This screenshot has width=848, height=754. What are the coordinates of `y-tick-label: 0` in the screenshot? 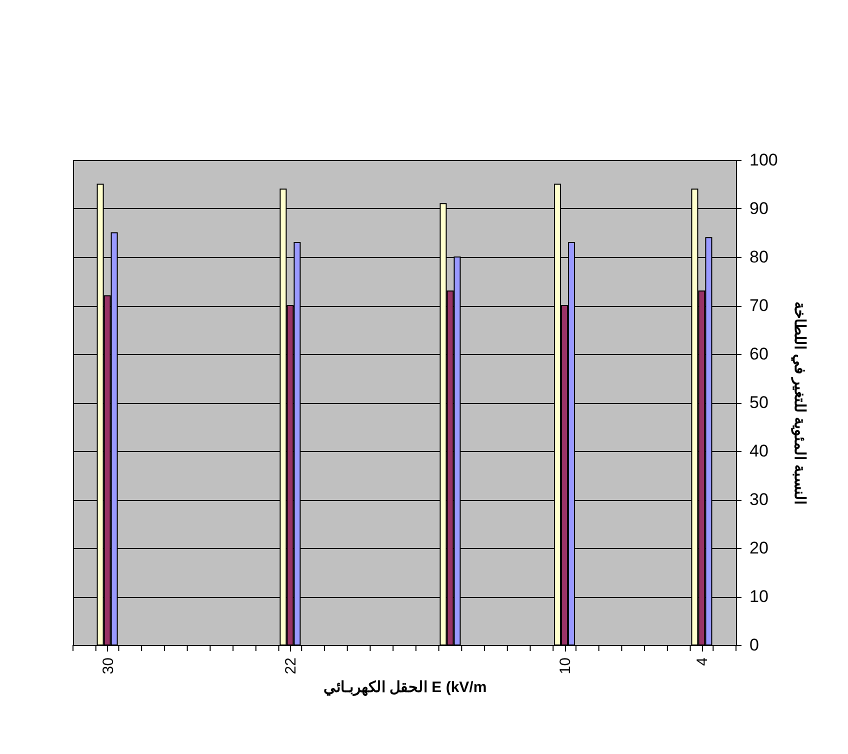 It's located at (754, 645).